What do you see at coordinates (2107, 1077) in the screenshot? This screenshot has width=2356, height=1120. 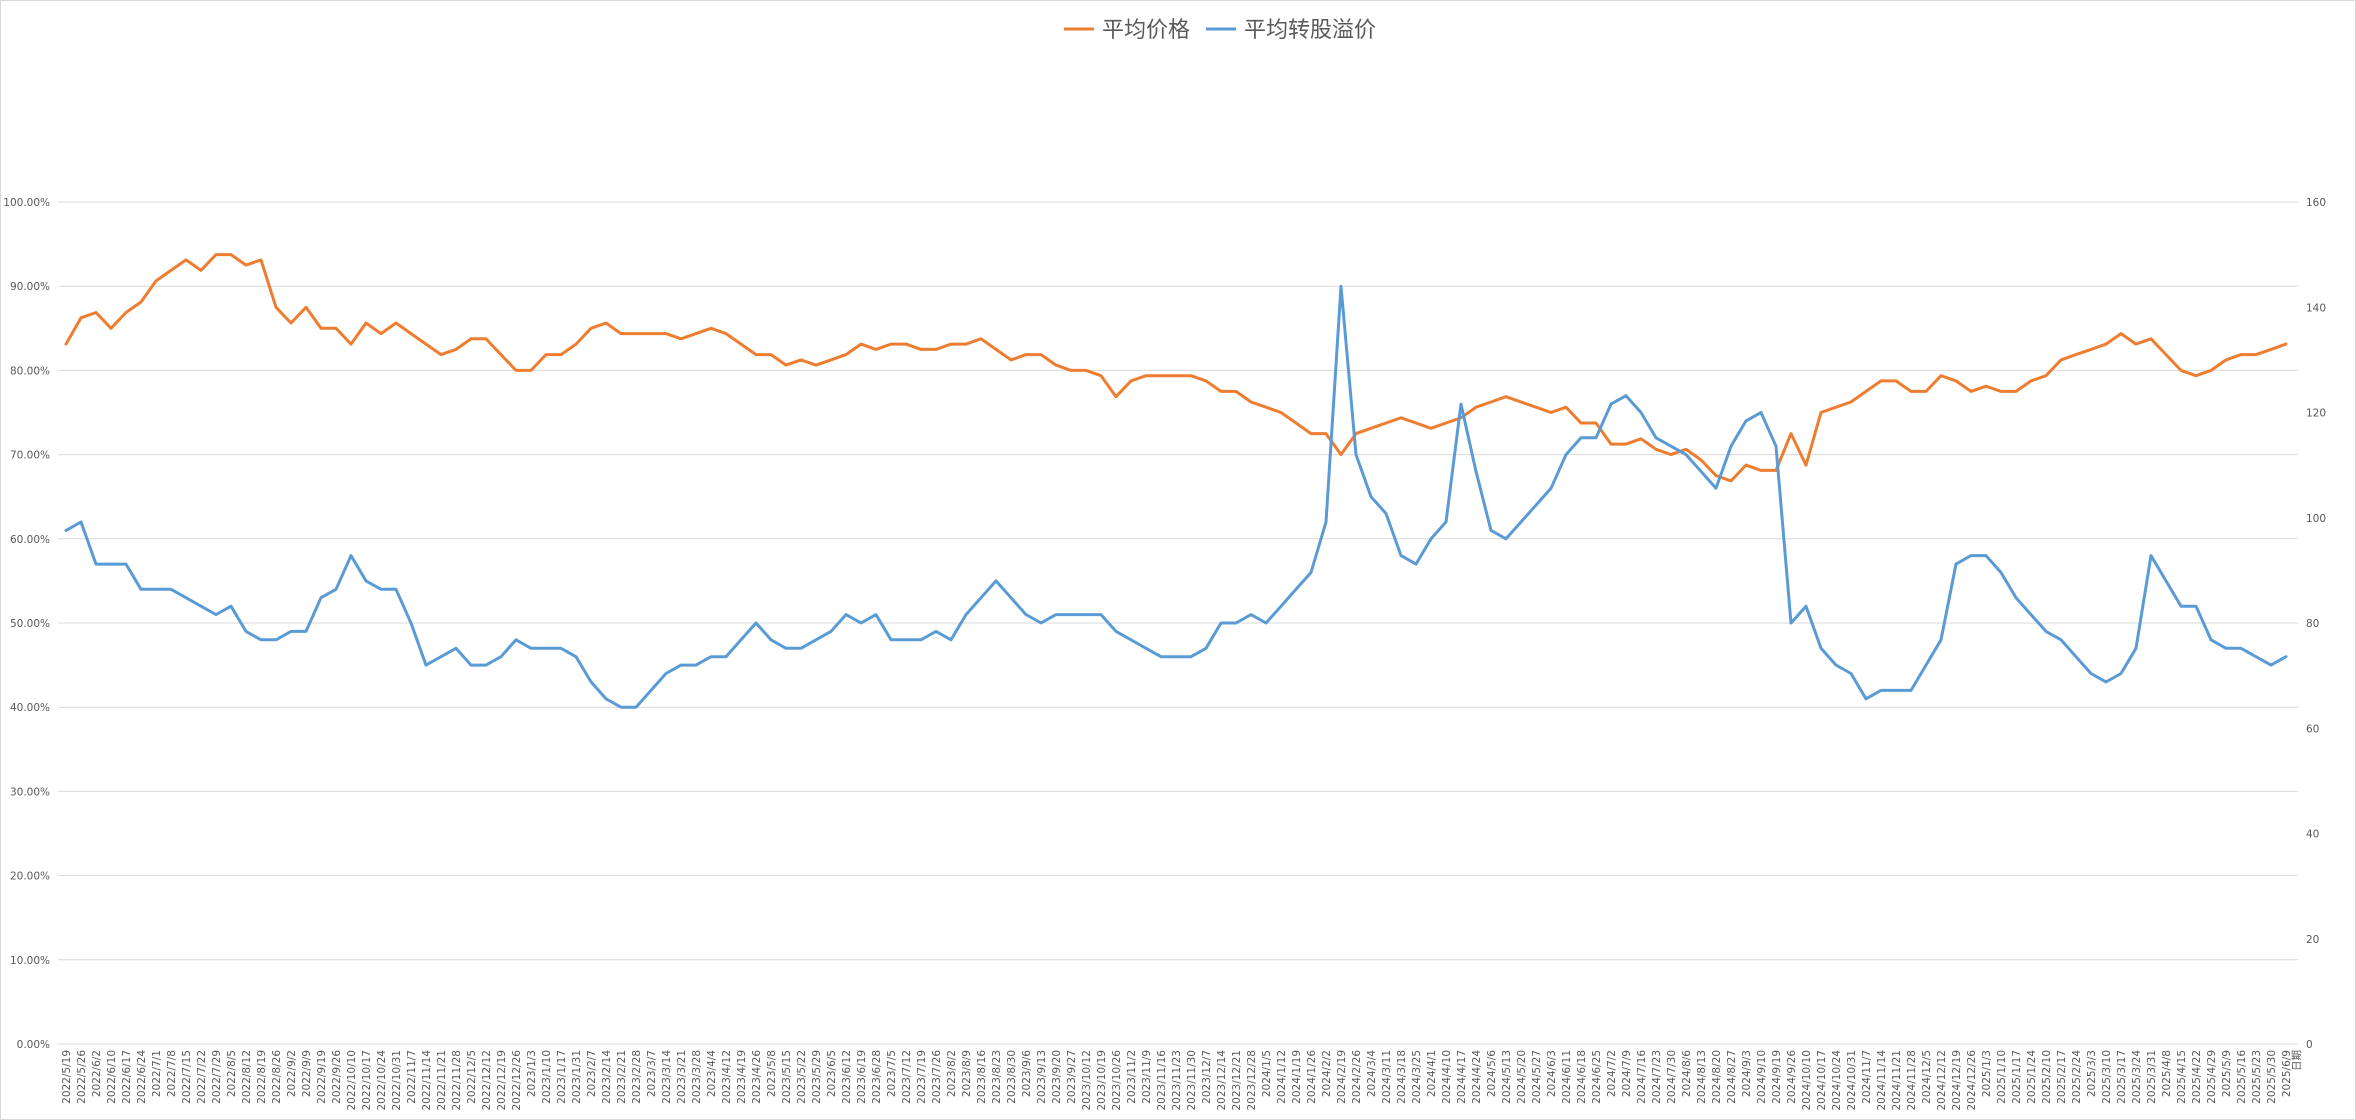 I see `x-tick-label: 2025/3/10` at bounding box center [2107, 1077].